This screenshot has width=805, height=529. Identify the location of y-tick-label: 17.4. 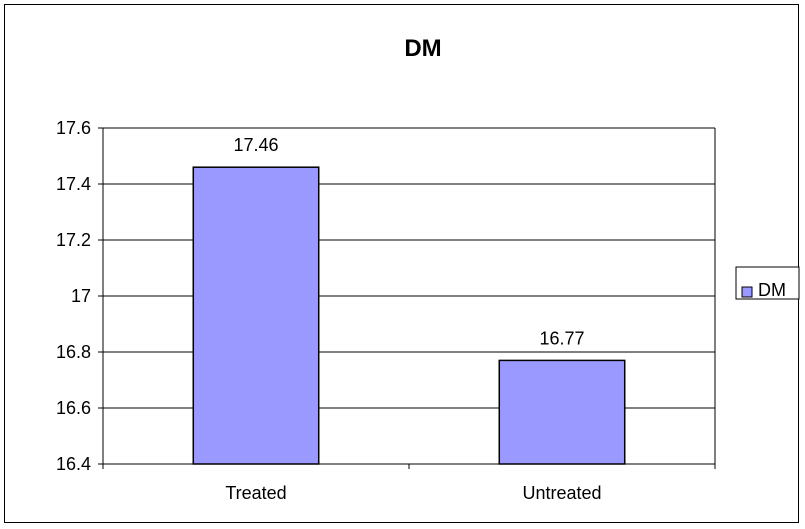
(73, 184).